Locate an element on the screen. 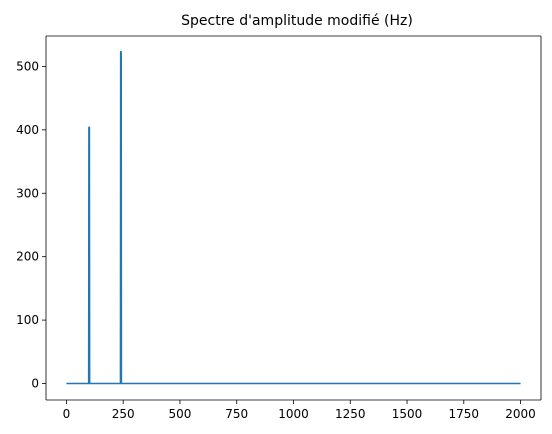 The height and width of the screenshot is (434, 552). chart-title: Spectre d'amplitude modifié (Hz) is located at coordinates (297, 21).